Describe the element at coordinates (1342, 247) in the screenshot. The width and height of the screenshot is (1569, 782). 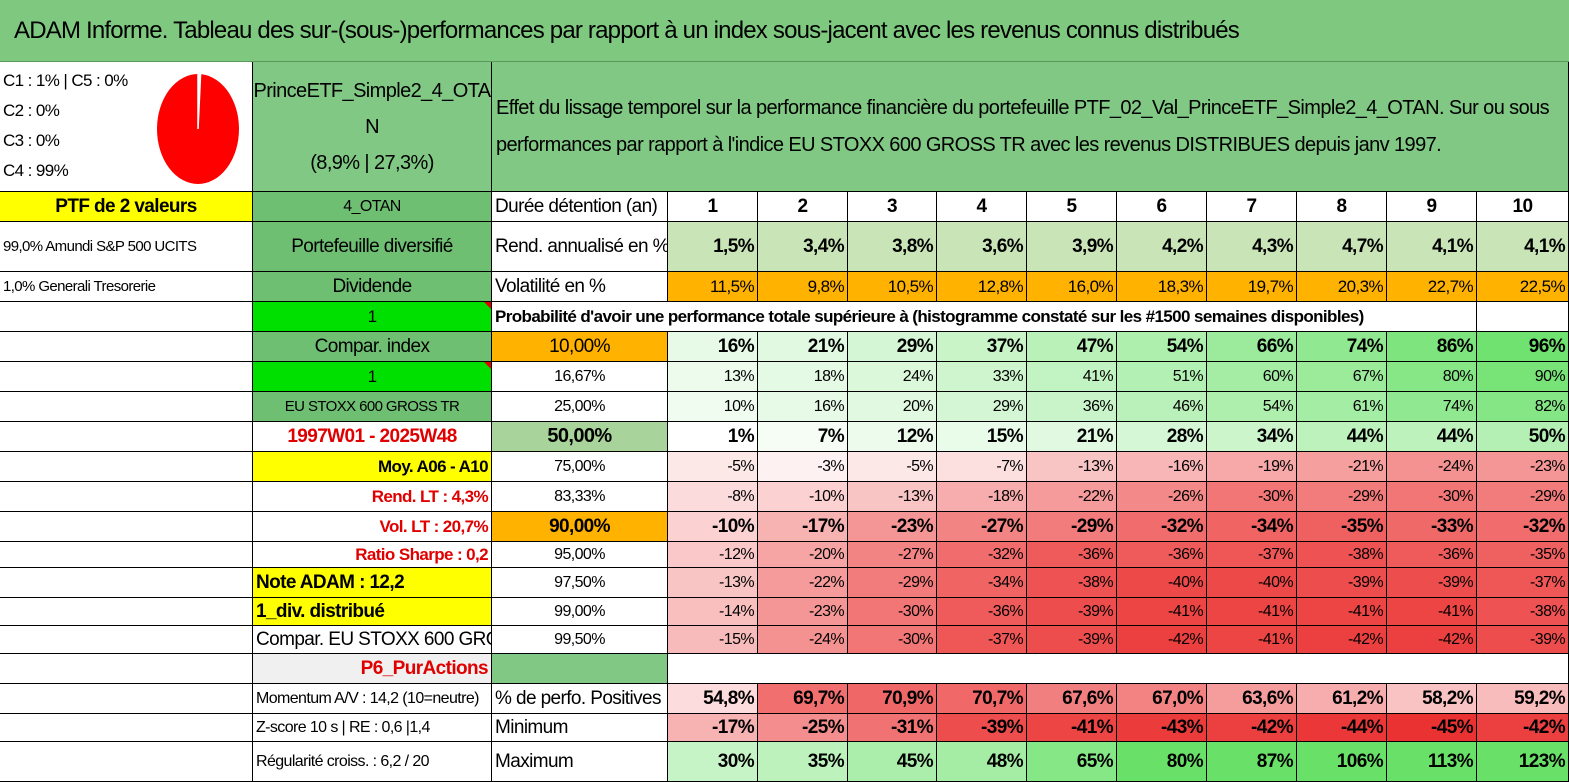
I see `annualized-return-value: 4,7%` at that location.